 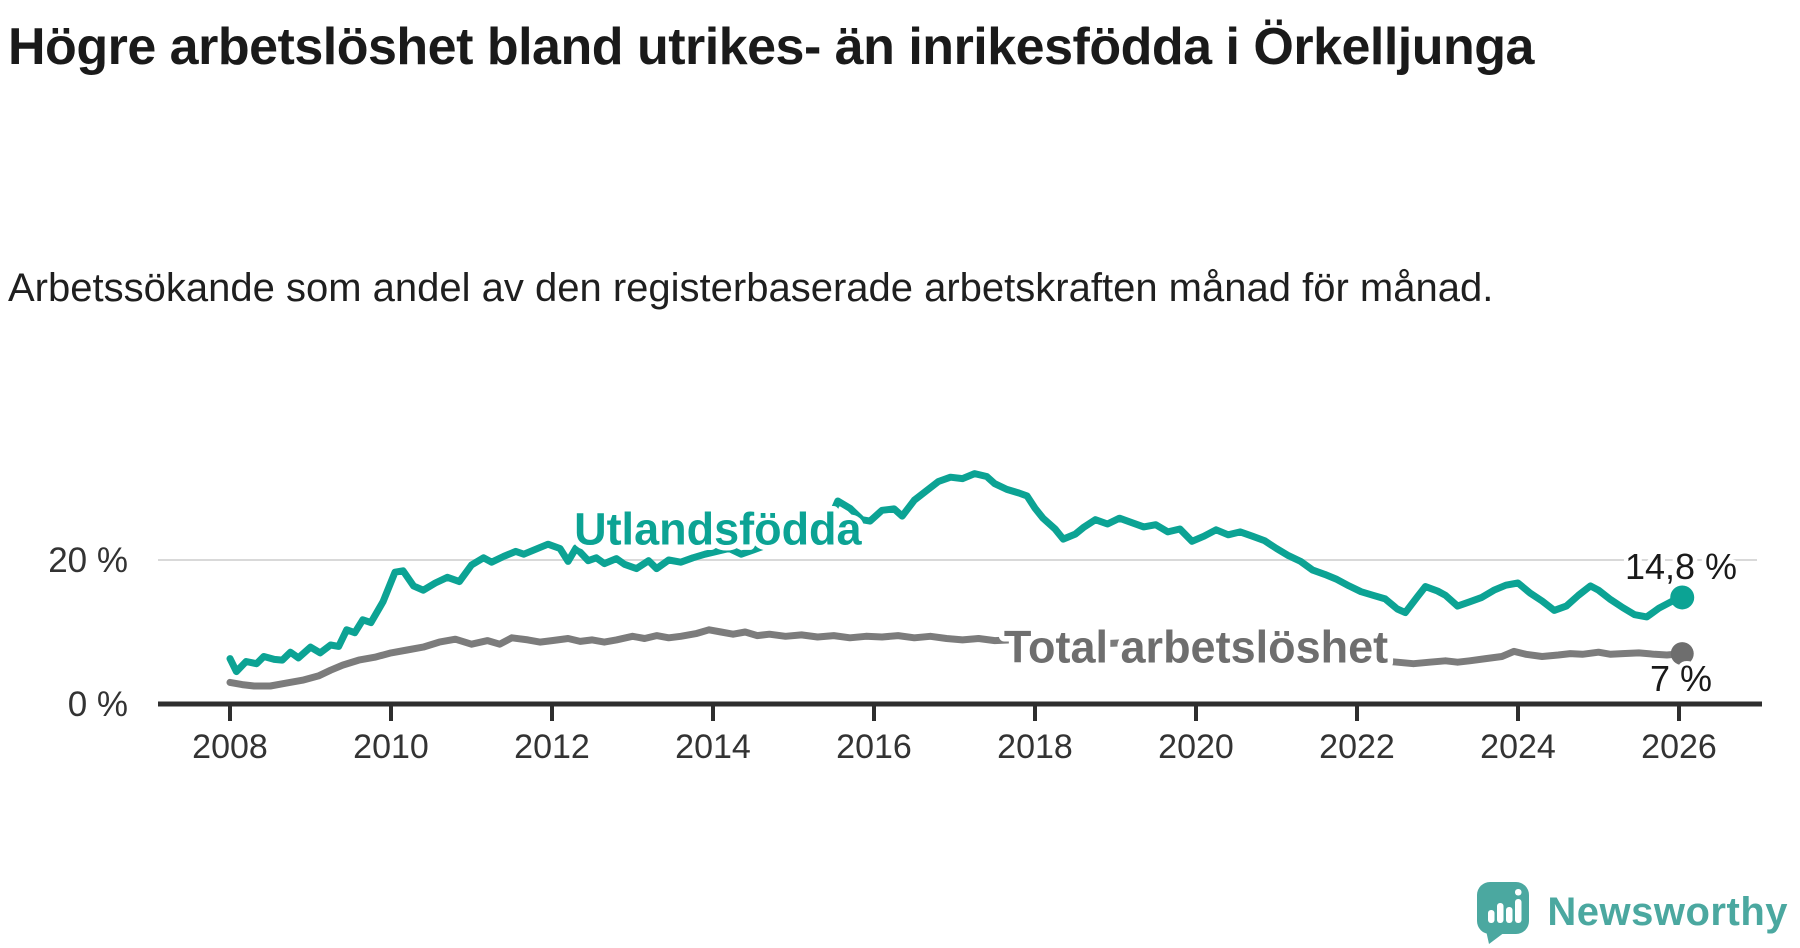 I want to click on y-axis-label-0: 0 %, so click(x=98, y=704).